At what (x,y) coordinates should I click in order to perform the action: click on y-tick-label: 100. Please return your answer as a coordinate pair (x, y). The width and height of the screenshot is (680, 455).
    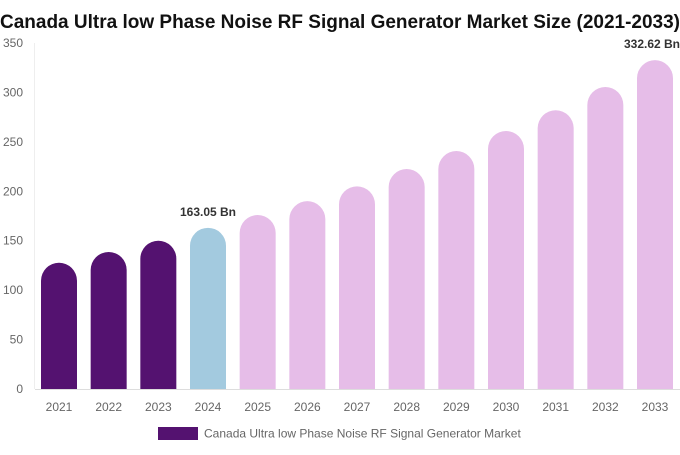
    Looking at the image, I should click on (13, 290).